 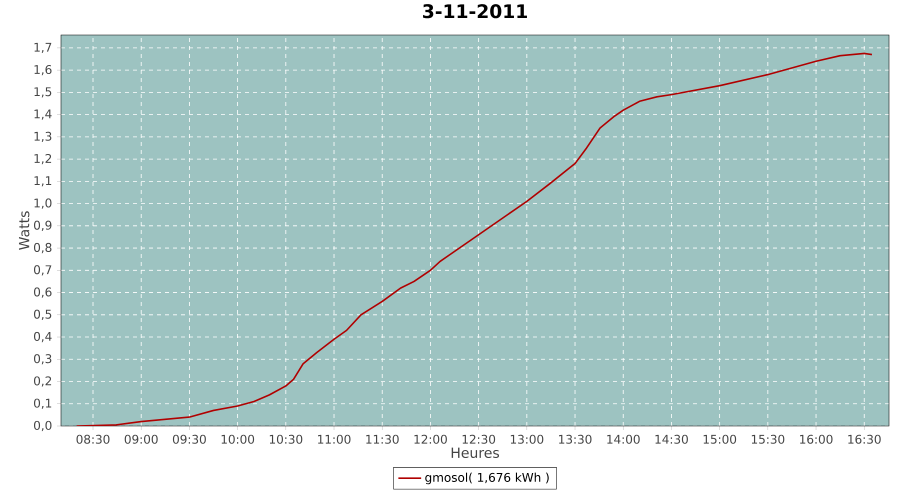 What do you see at coordinates (43, 270) in the screenshot?
I see `y-tick-label: 0,7` at bounding box center [43, 270].